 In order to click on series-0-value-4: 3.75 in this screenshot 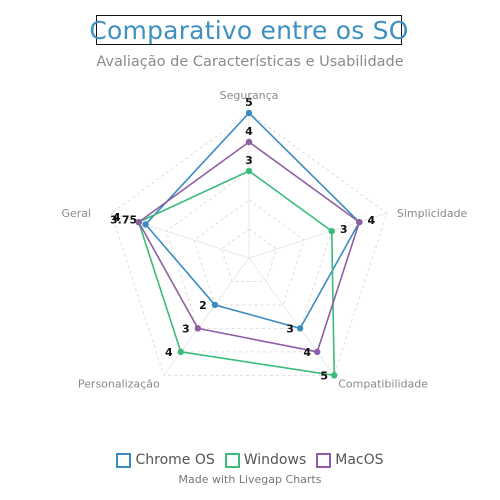, I will do `click(123, 219)`.